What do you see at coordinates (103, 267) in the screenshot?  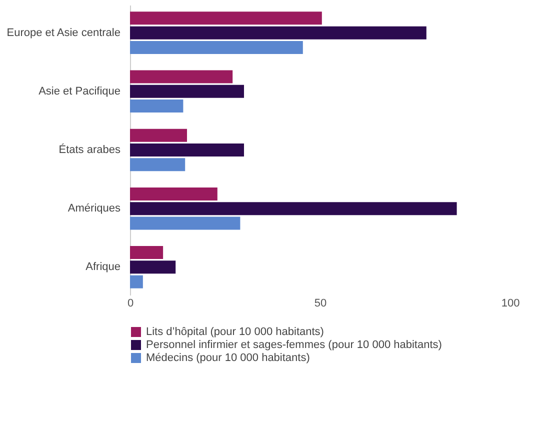 I see `y-tick-label: Afrique` at bounding box center [103, 267].